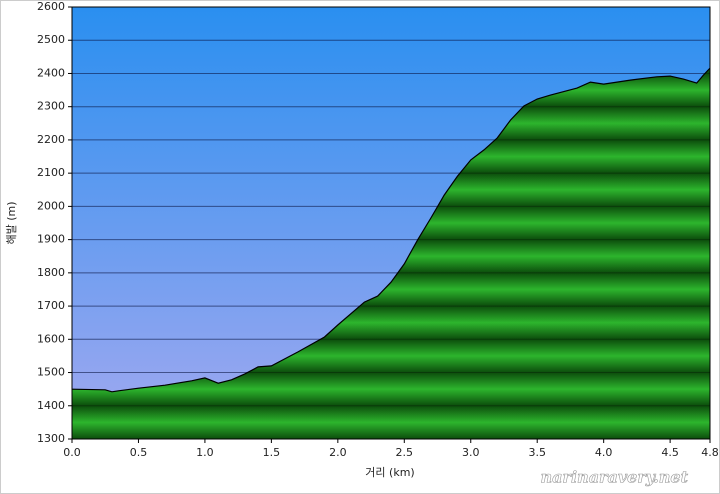  What do you see at coordinates (51, 438) in the screenshot?
I see `y-tick-label: 1300` at bounding box center [51, 438].